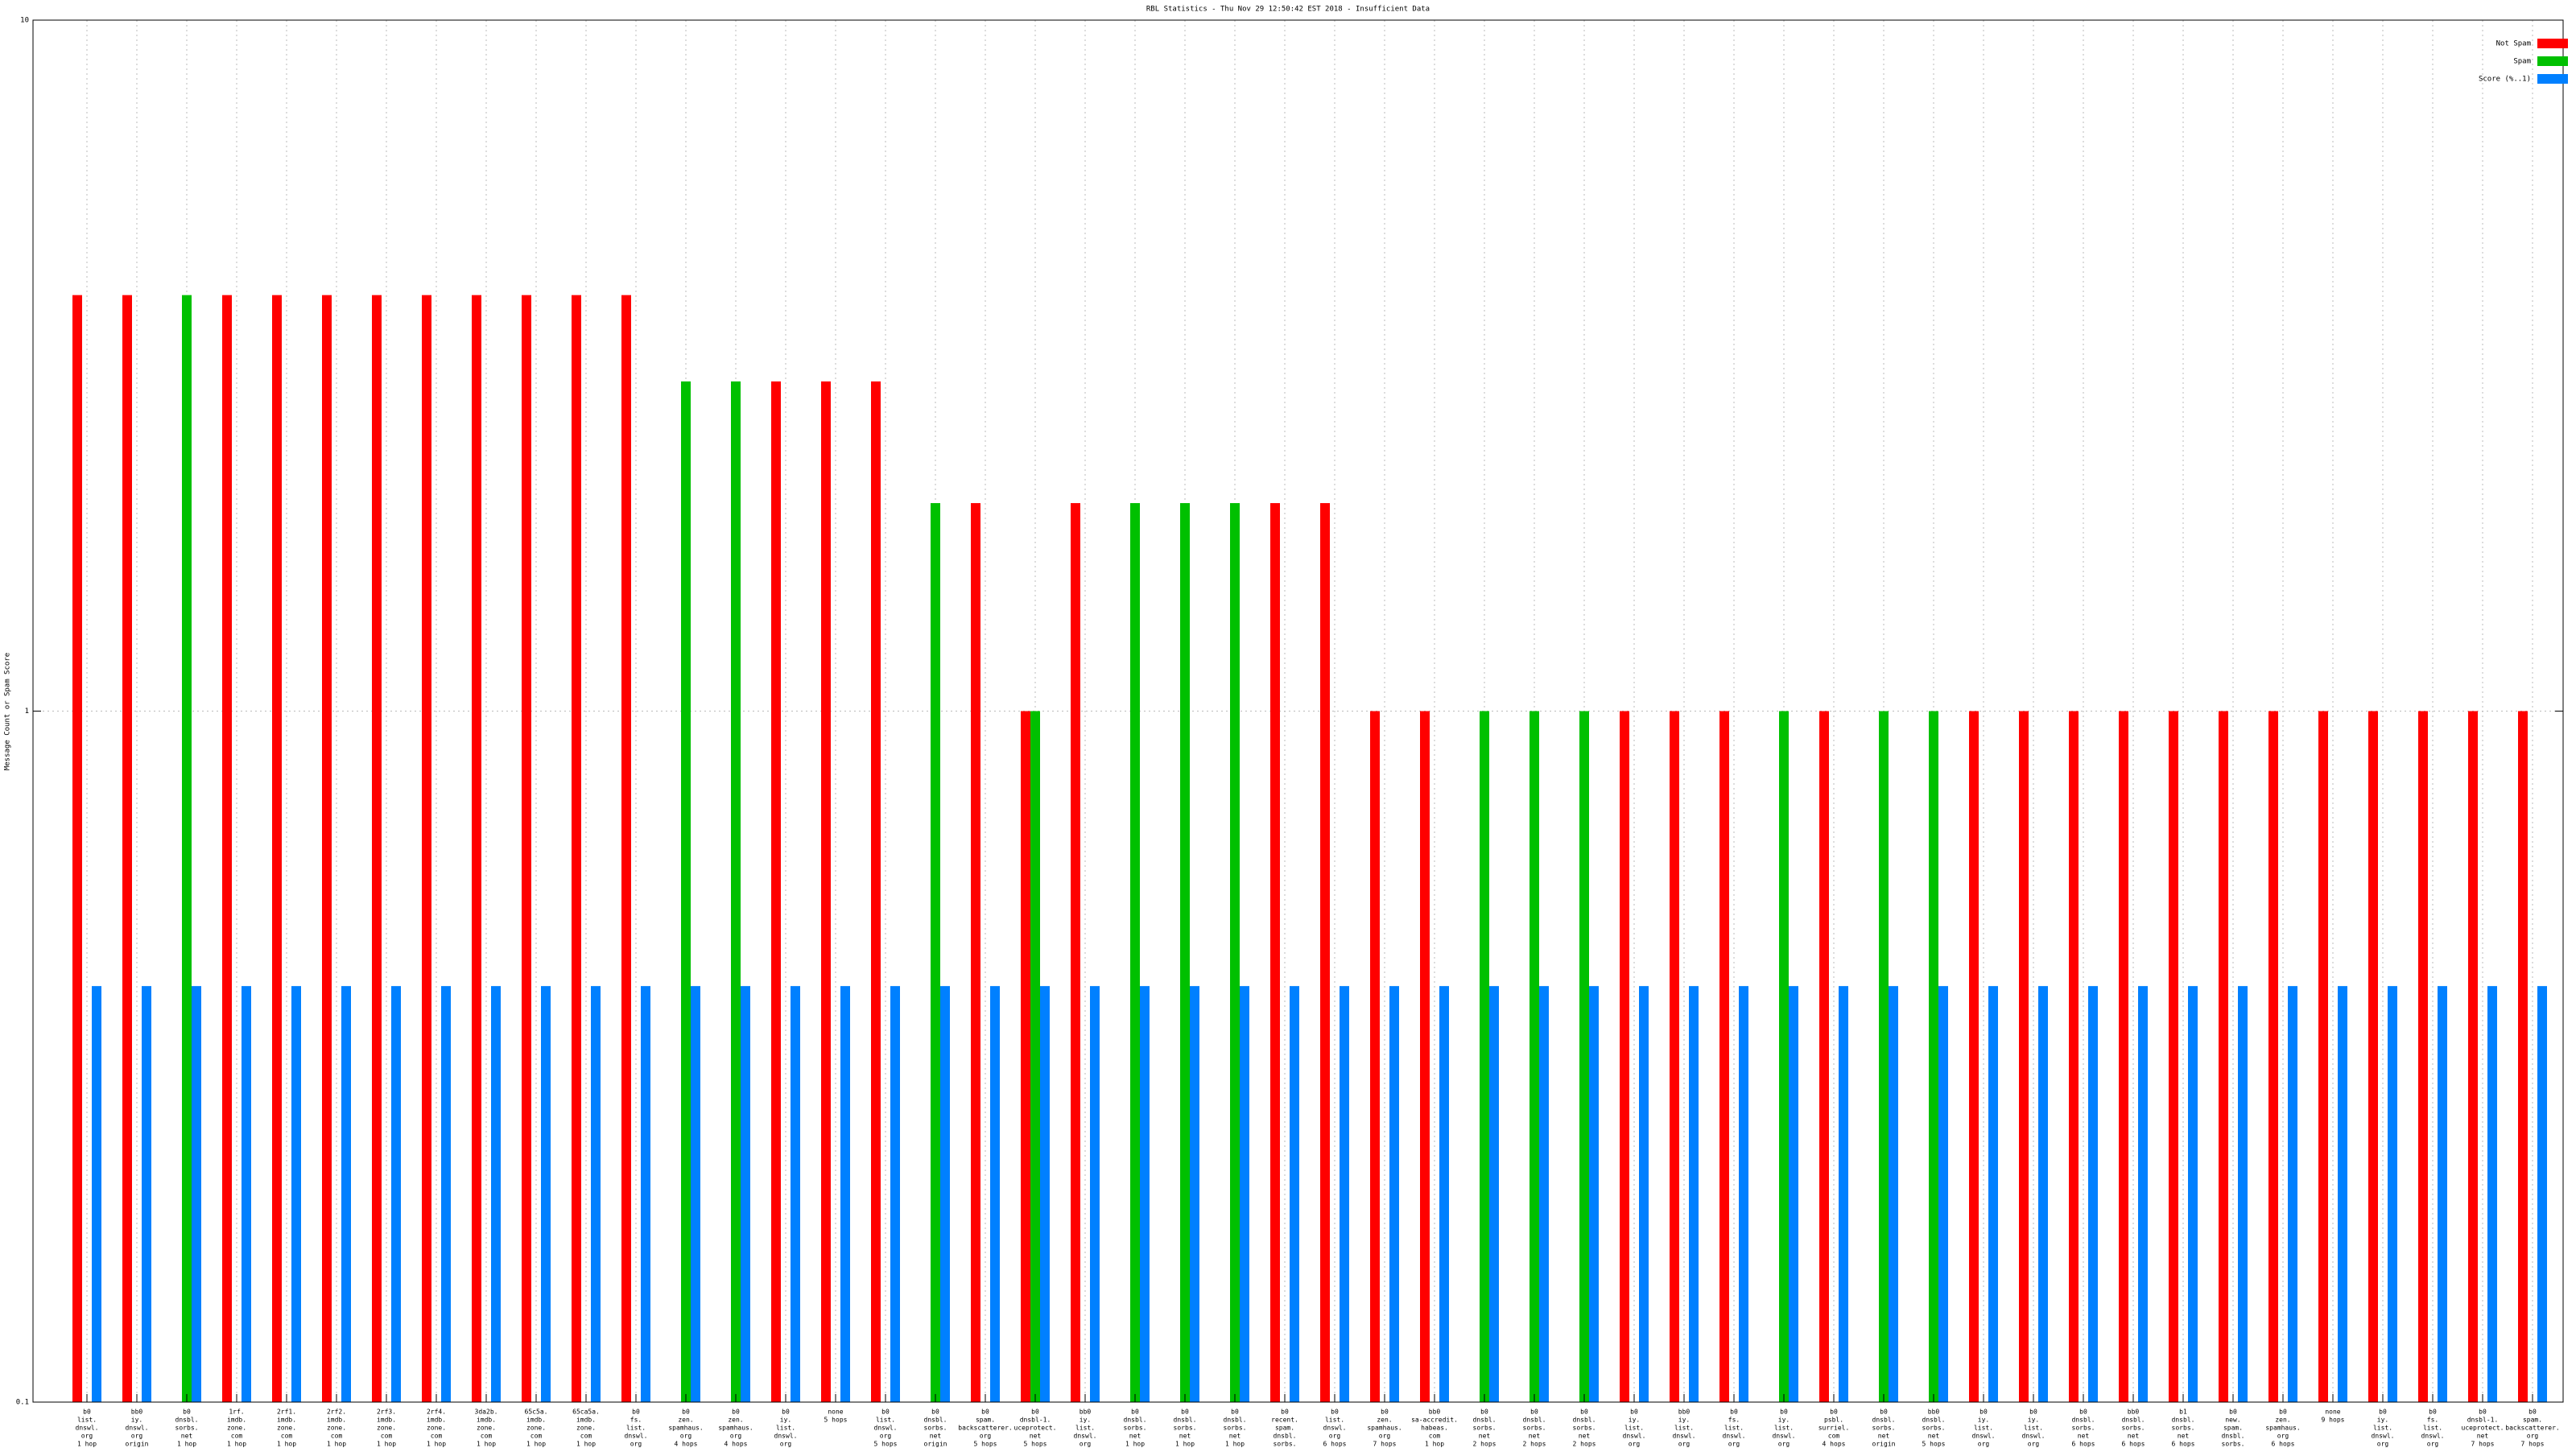 Image resolution: width=2576 pixels, height=1452 pixels. I want to click on x-tick-label: 7 hops, so click(2483, 1445).